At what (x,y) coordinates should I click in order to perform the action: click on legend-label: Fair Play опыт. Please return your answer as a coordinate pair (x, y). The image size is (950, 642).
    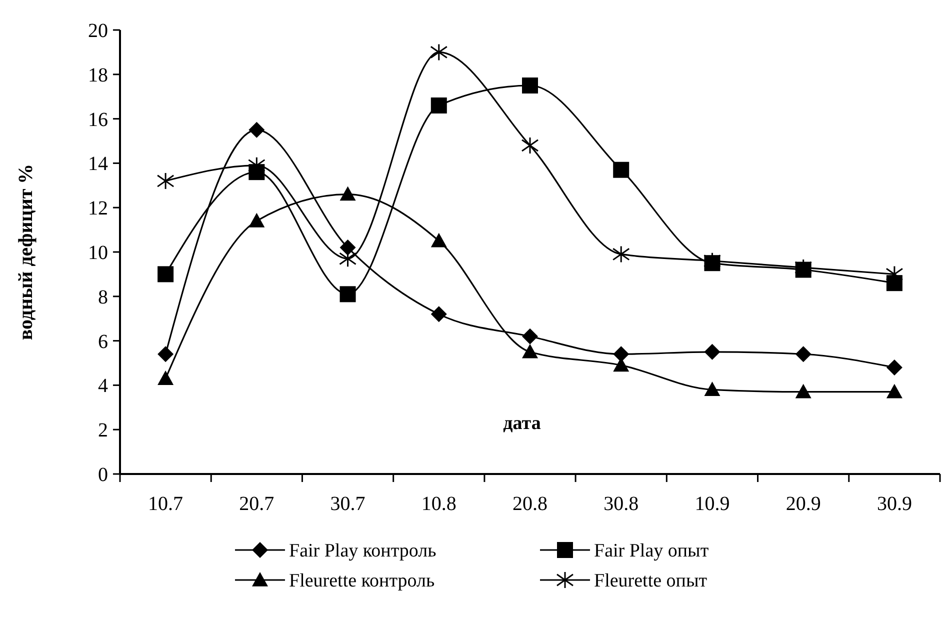
    Looking at the image, I should click on (652, 551).